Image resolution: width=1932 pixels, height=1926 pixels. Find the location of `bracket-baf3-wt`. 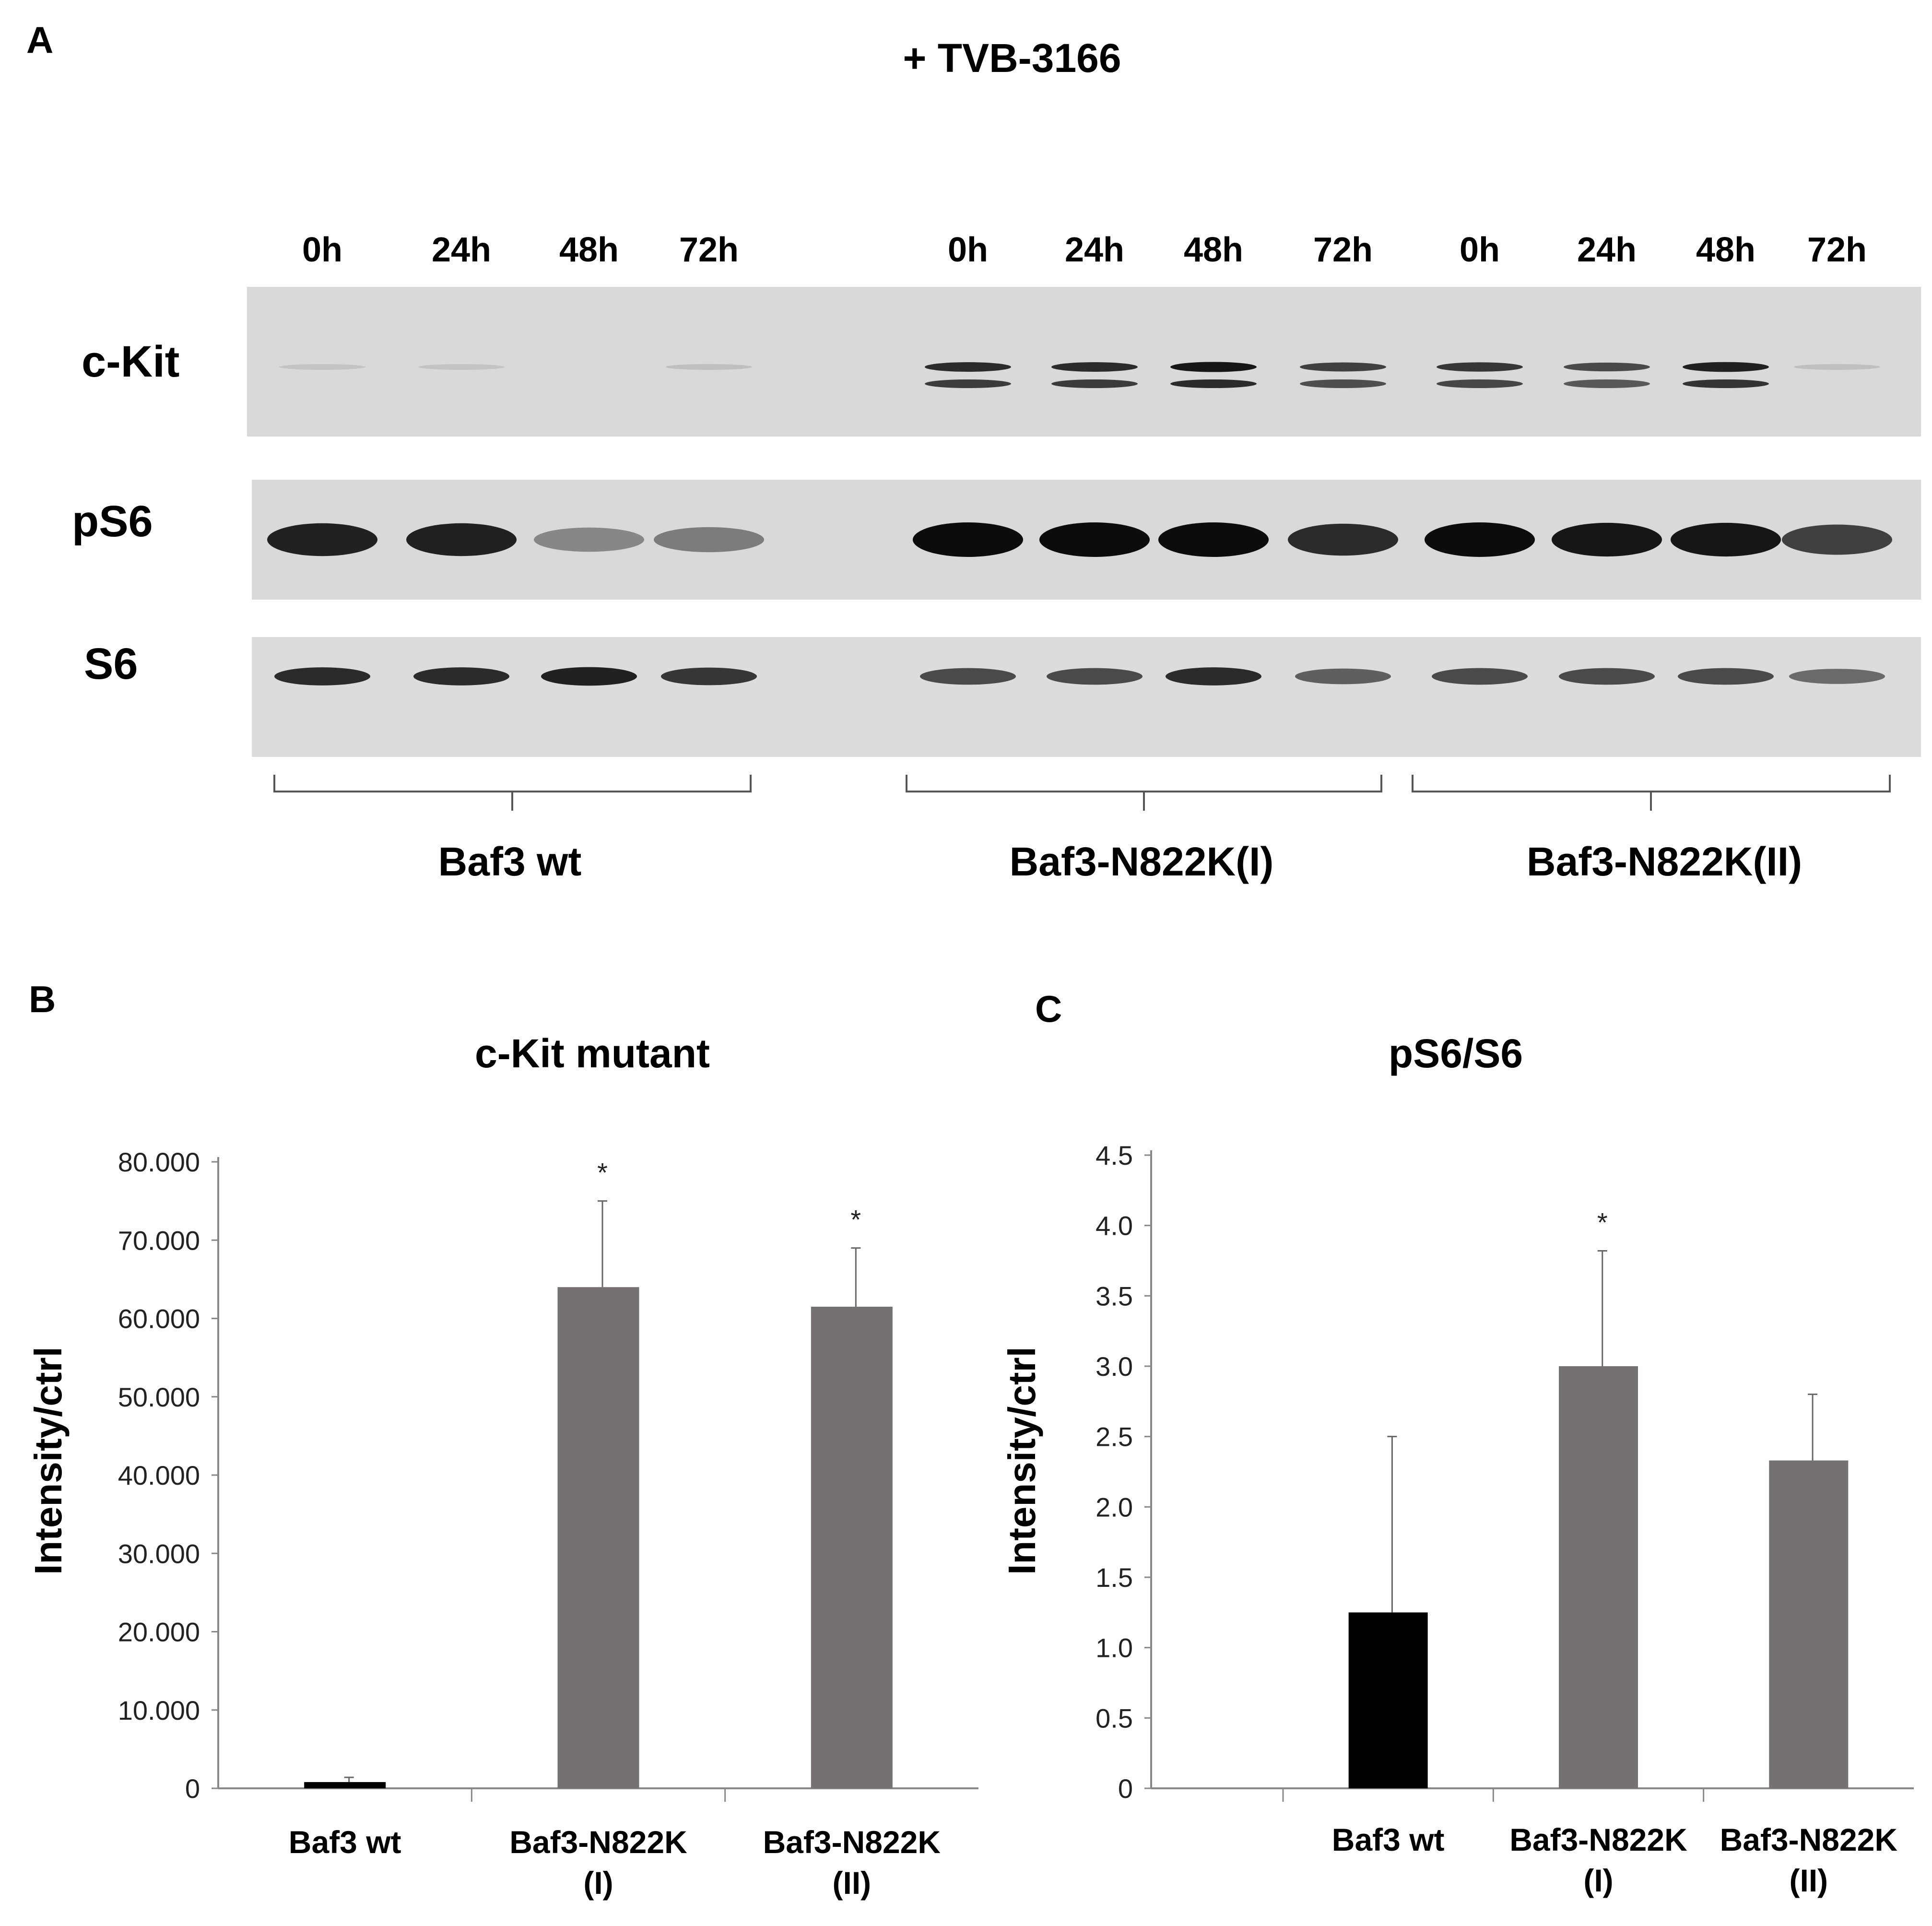

bracket-baf3-wt is located at coordinates (512, 793).